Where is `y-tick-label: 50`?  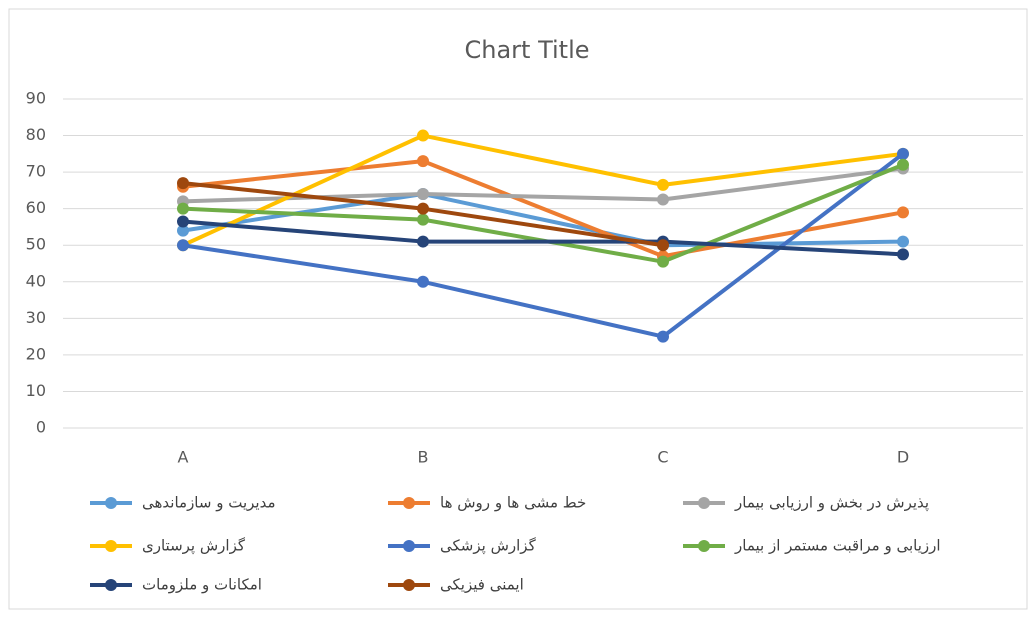 y-tick-label: 50 is located at coordinates (36, 244).